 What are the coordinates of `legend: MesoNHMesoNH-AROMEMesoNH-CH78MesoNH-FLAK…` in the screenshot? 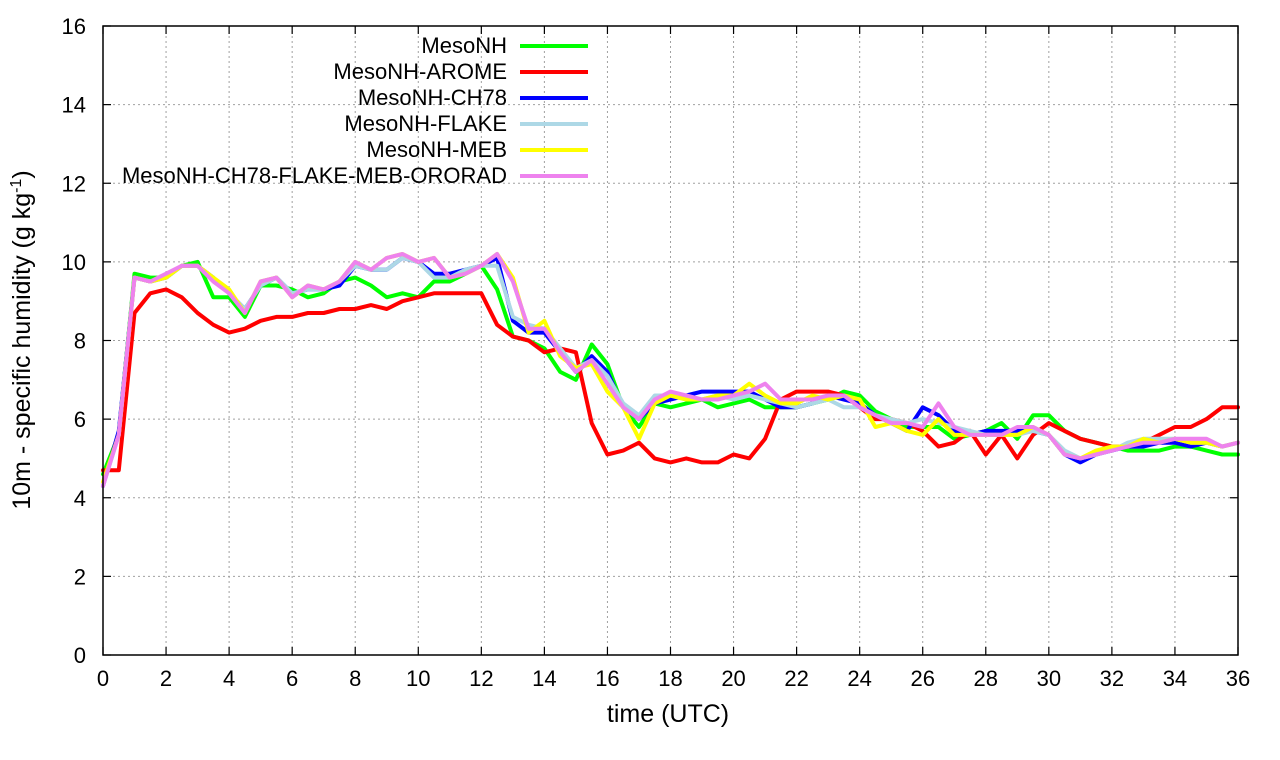 It's located at (355, 110).